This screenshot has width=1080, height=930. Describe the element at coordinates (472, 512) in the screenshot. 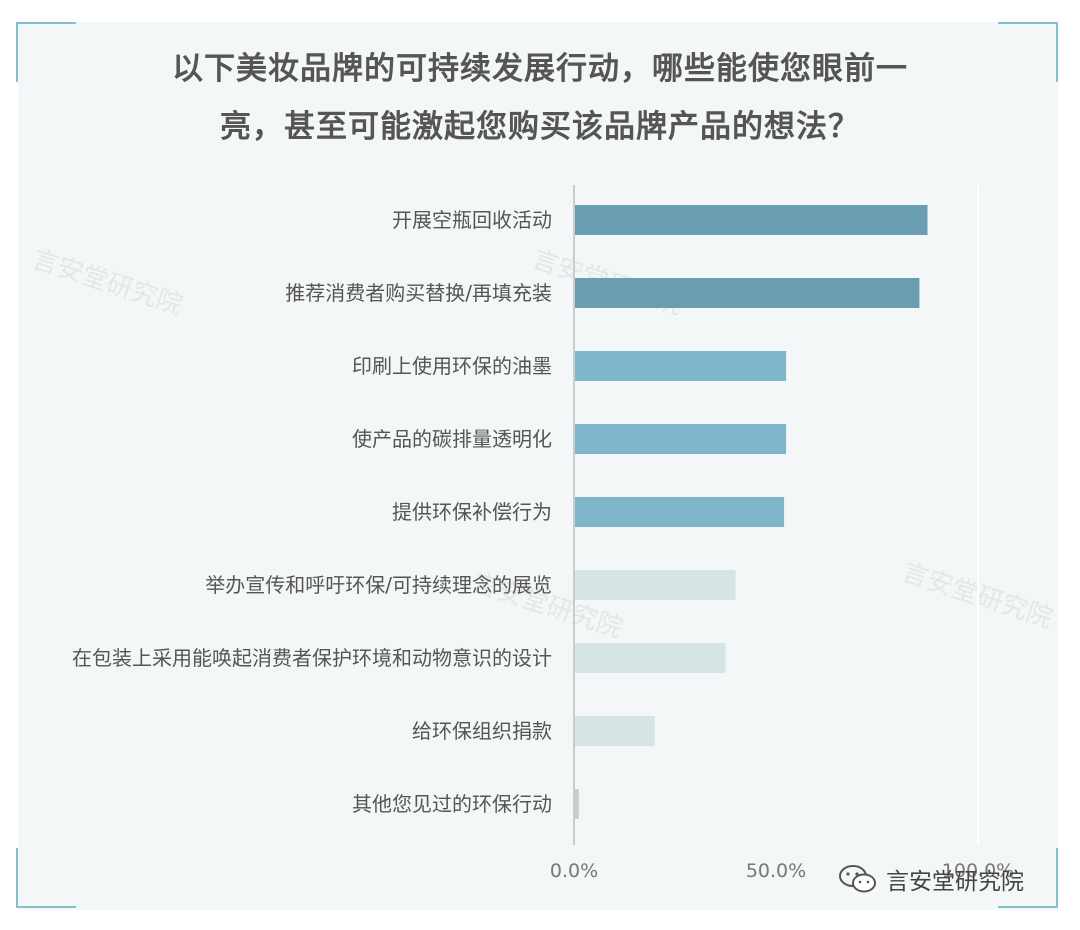

I see `category-label: 提供环保补偿行为` at that location.